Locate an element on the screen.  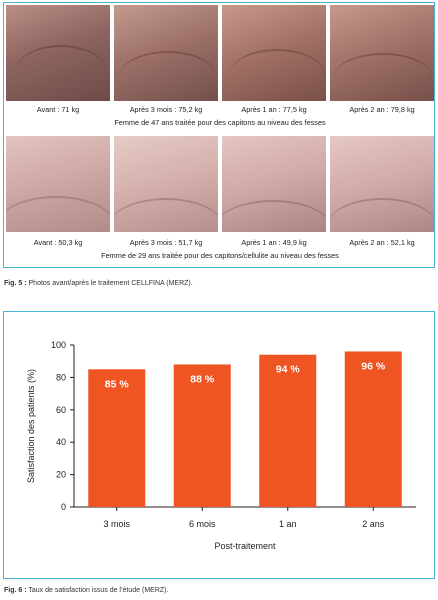
caption-row1-1-year: Après 1 an : 77,5 kg is located at coordinates (274, 109).